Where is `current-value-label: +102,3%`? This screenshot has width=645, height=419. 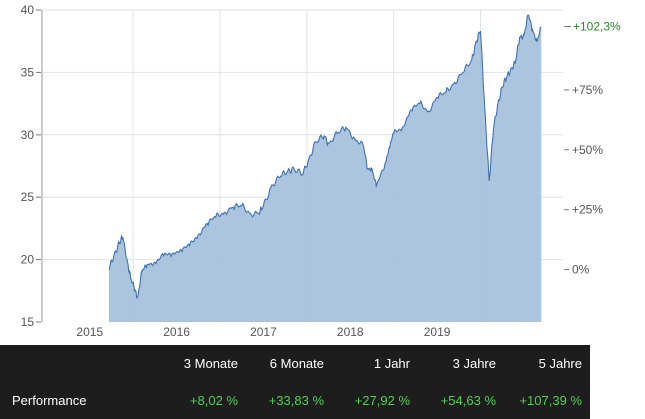
current-value-label: +102,3% is located at coordinates (597, 26).